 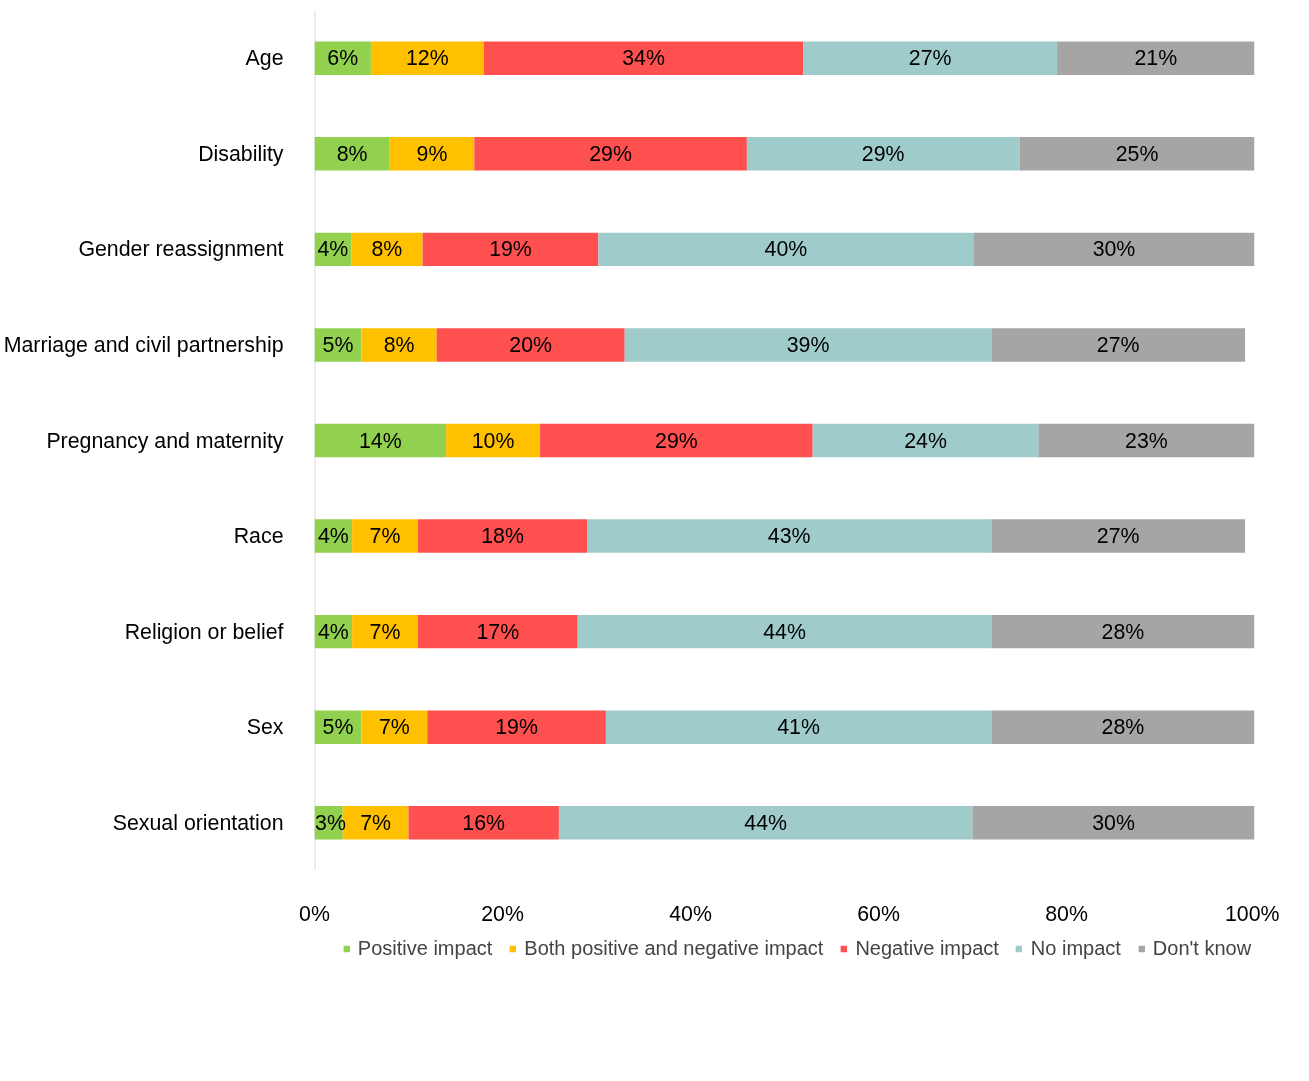 What do you see at coordinates (1075, 948) in the screenshot?
I see `legend-label: No impact` at bounding box center [1075, 948].